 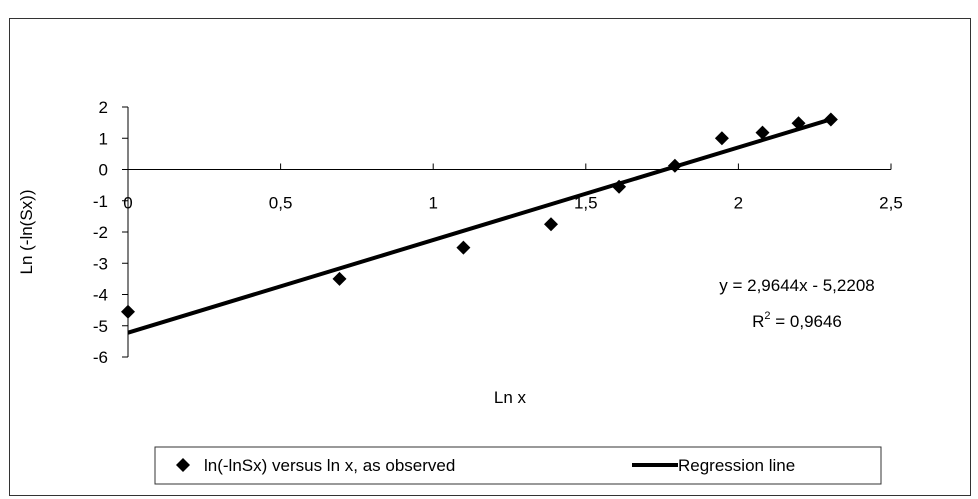 I want to click on r2-superscript: 2, so click(x=767, y=316).